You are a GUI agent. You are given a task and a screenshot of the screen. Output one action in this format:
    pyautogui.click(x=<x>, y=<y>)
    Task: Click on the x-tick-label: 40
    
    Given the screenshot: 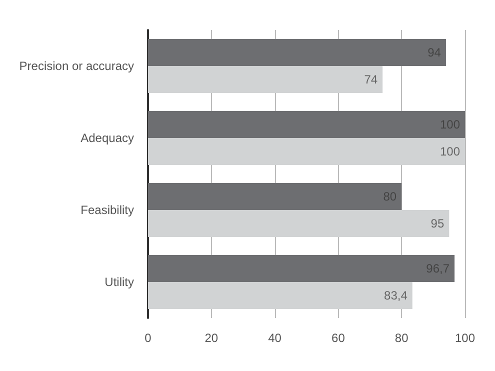 What is the action you would take?
    pyautogui.click(x=275, y=338)
    